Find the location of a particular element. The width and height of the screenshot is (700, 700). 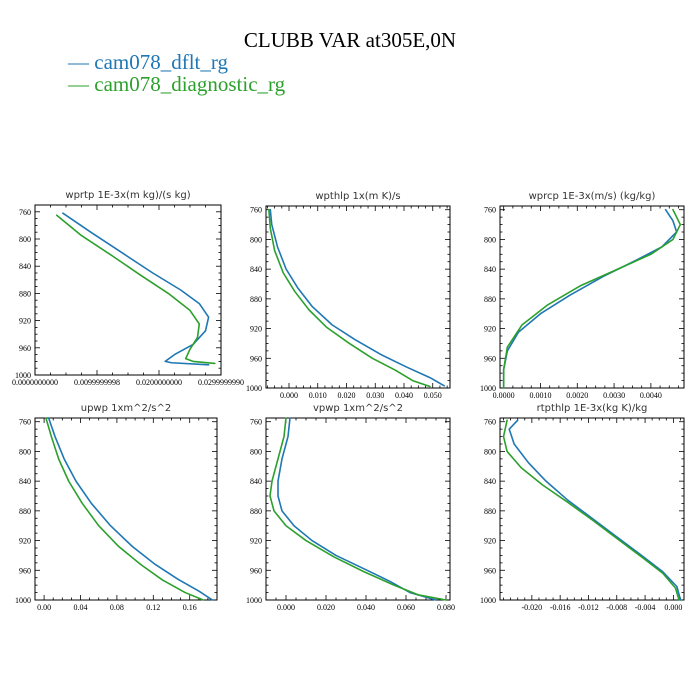

legend-label: cam078_dflt_rg is located at coordinates (161, 62).